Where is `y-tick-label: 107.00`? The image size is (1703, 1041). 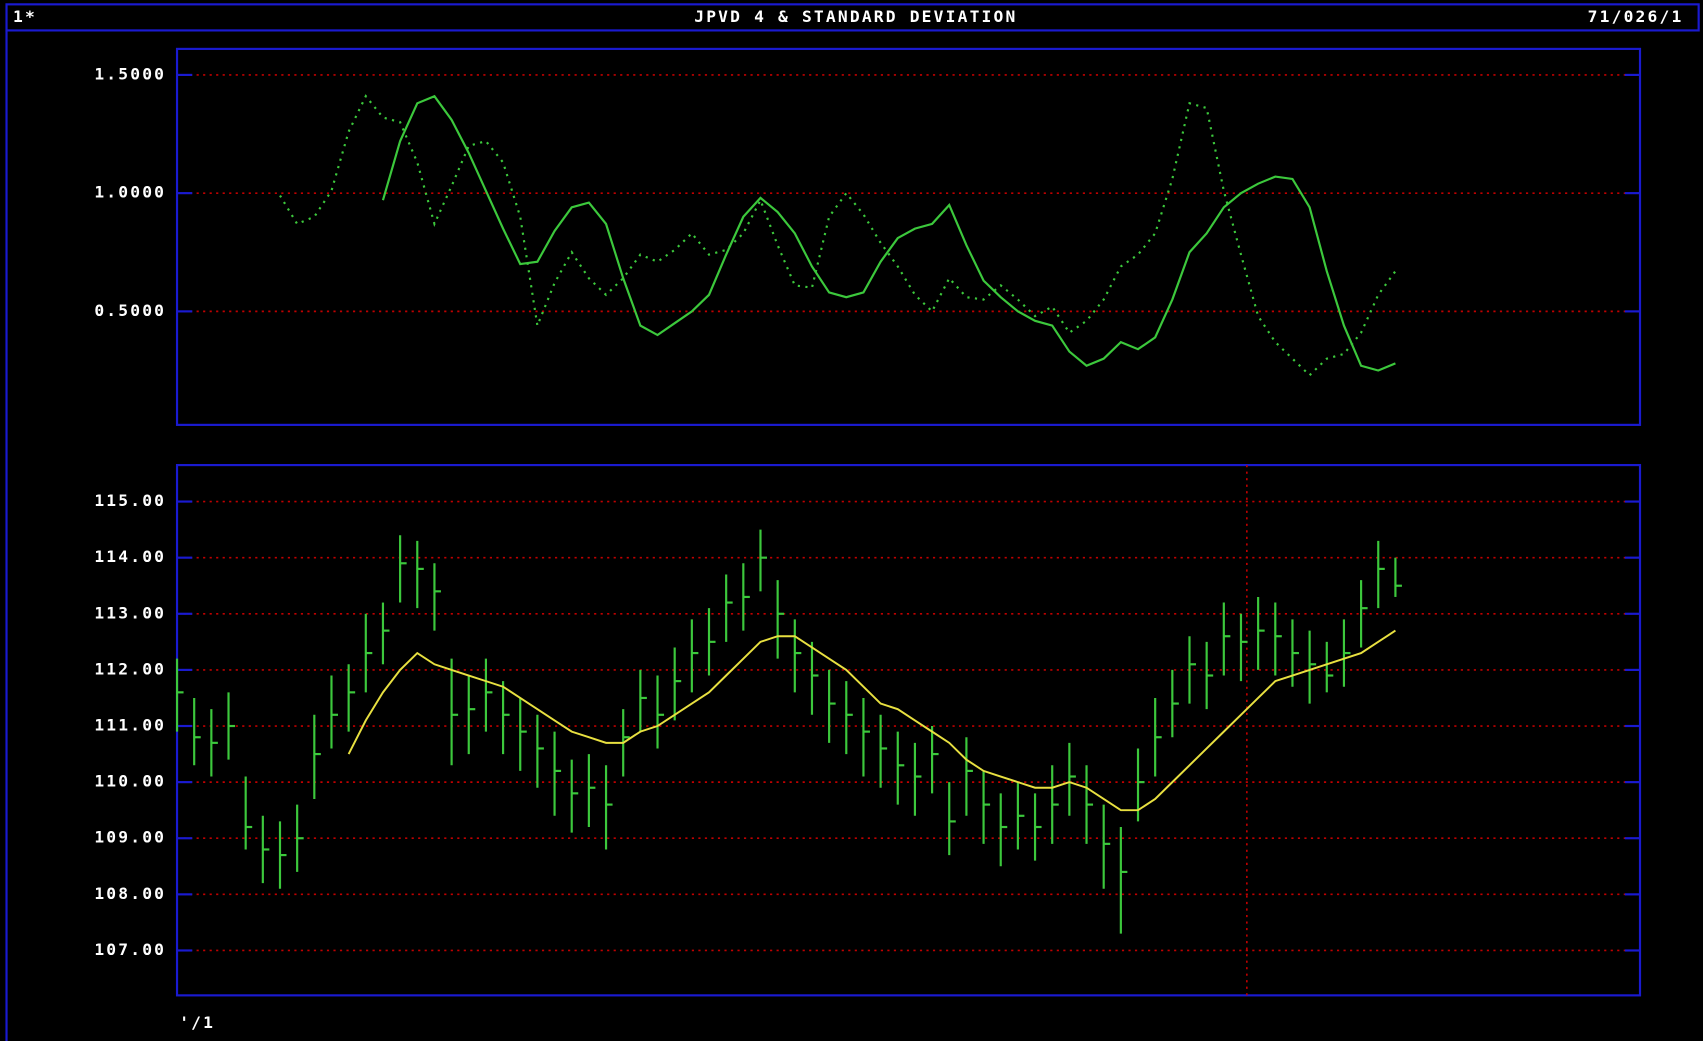 y-tick-label: 107.00 is located at coordinates (130, 949).